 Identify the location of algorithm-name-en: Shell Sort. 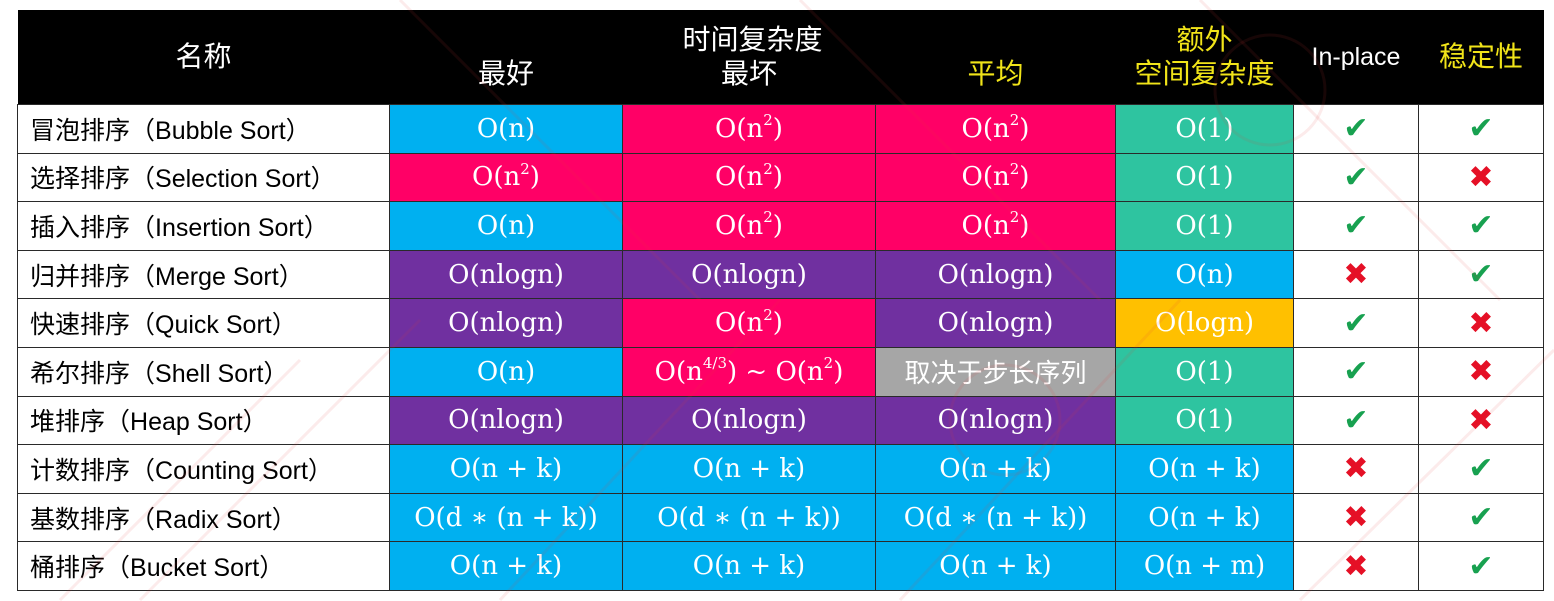
(209, 373).